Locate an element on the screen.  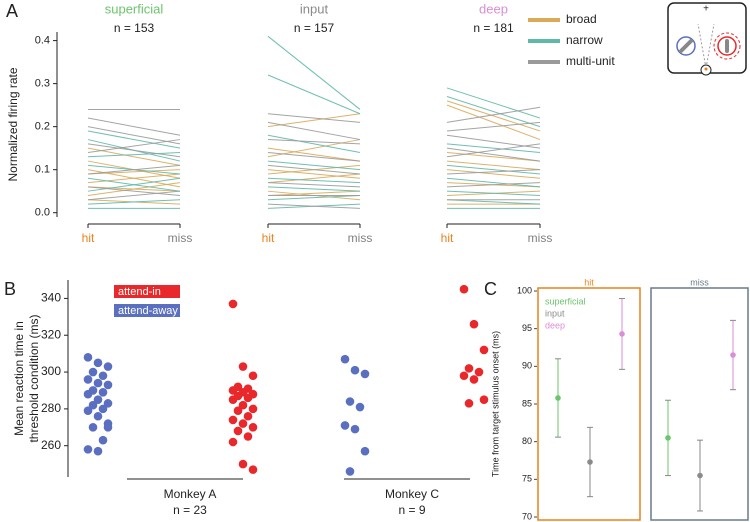
y-tick-label: 0.4 is located at coordinates (42, 41).